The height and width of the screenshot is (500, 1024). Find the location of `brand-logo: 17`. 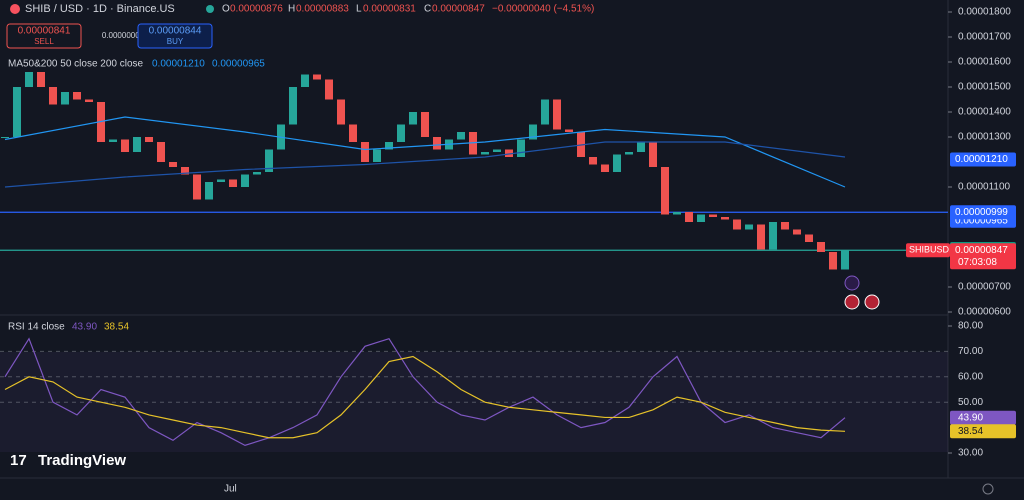

brand-logo: 17 is located at coordinates (18, 460).